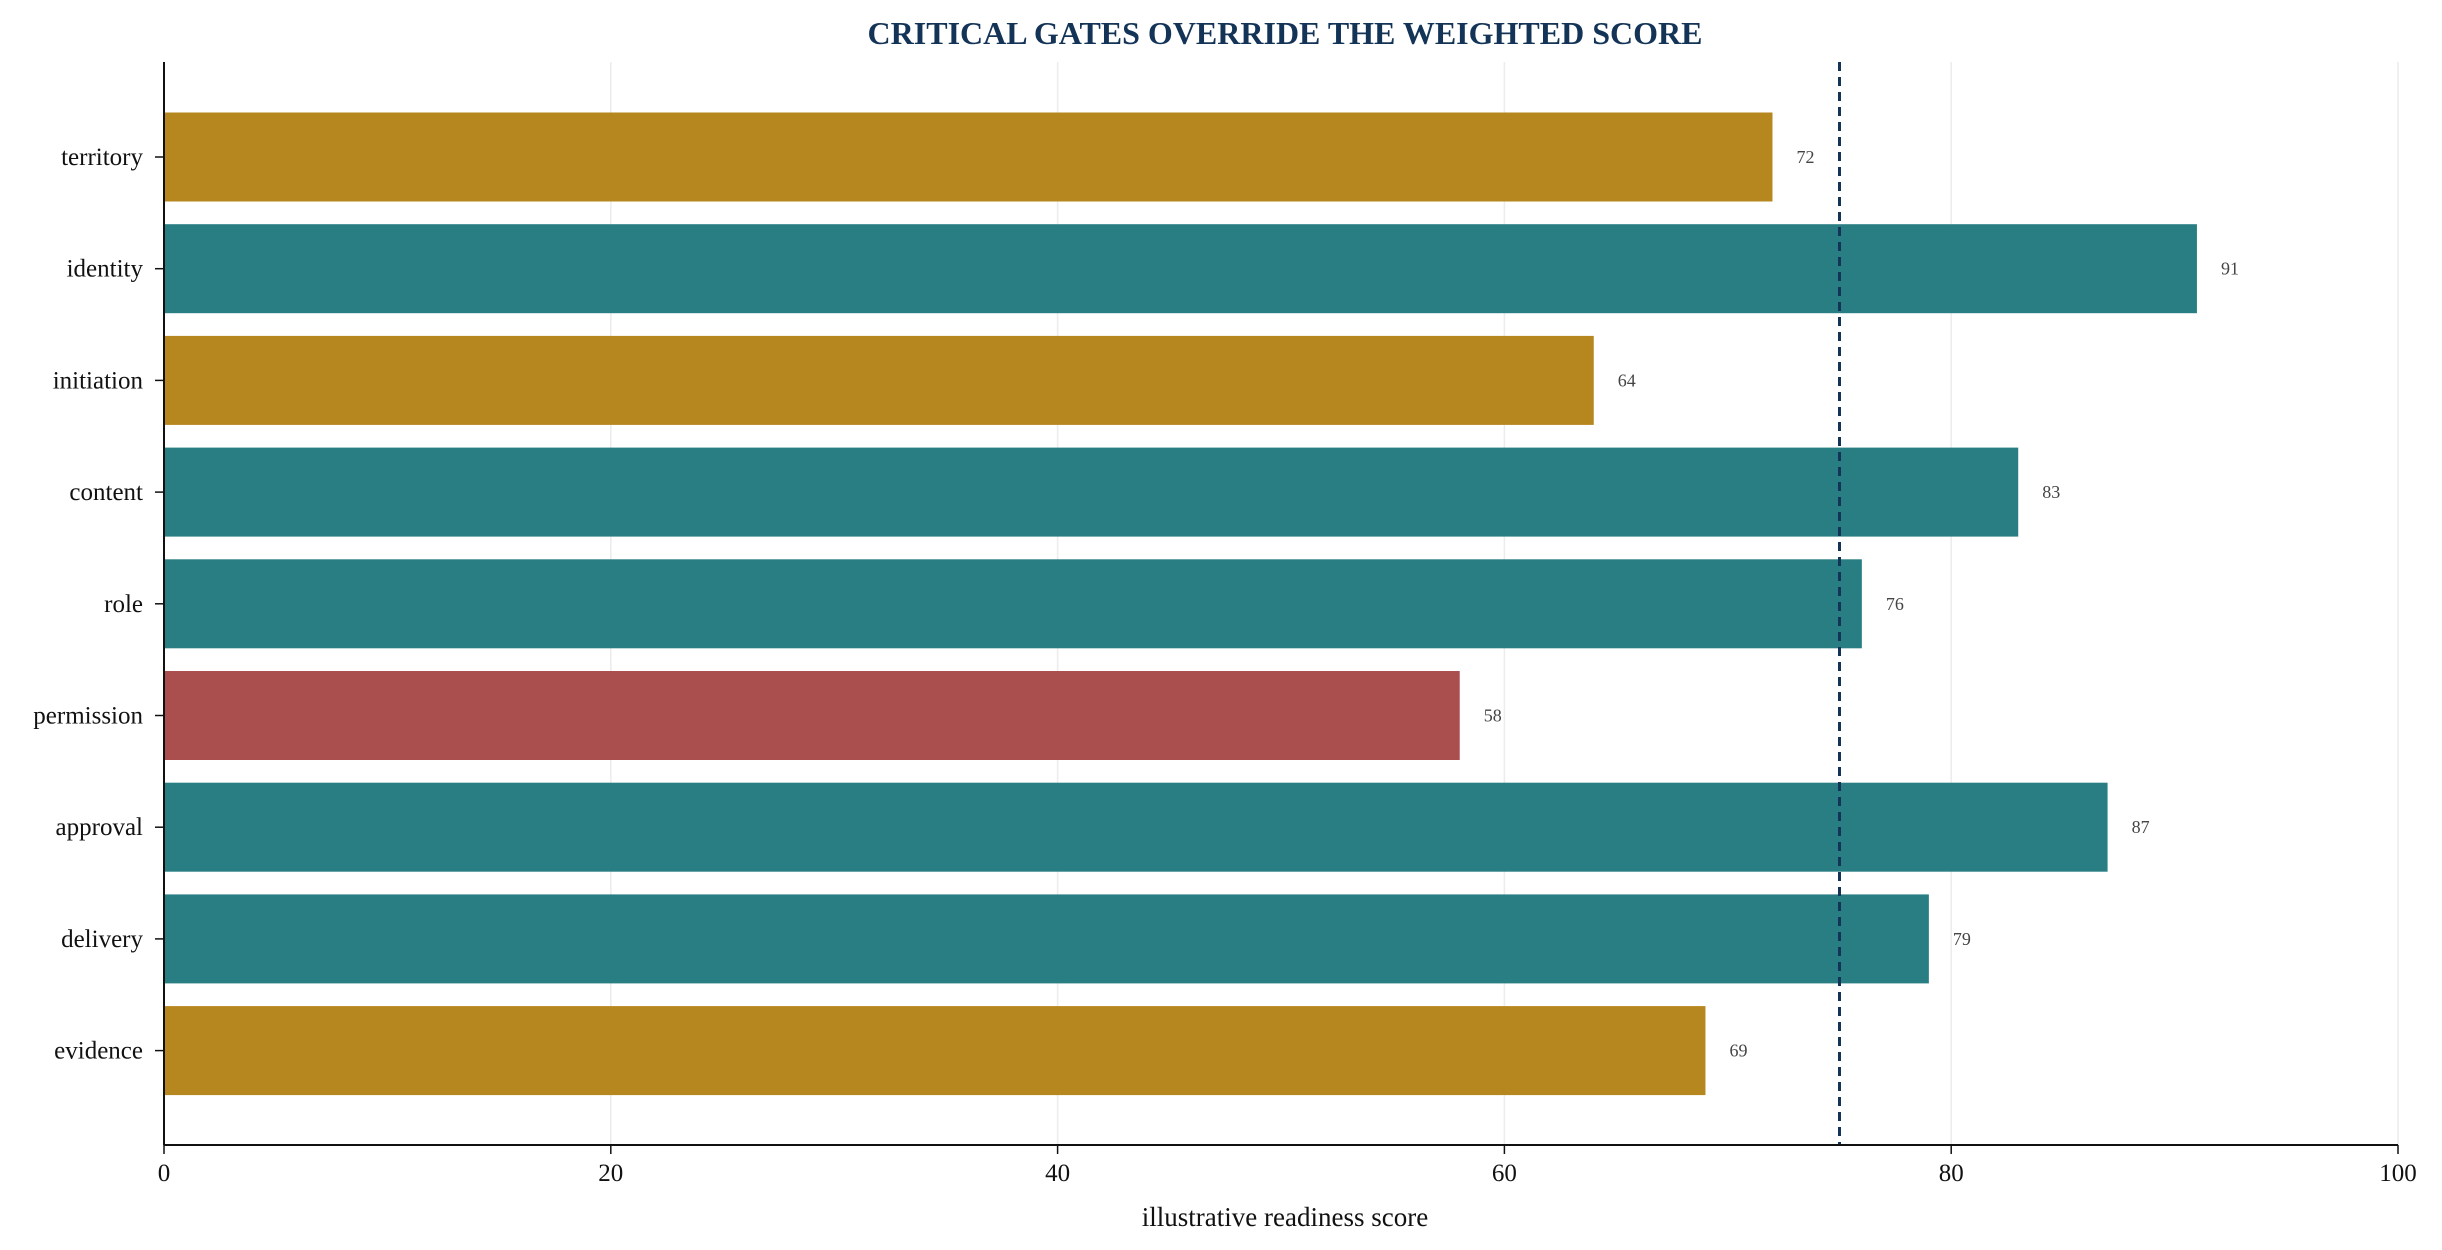 This screenshot has width=2442, height=1250. I want to click on value-label: 72, so click(1805, 157).